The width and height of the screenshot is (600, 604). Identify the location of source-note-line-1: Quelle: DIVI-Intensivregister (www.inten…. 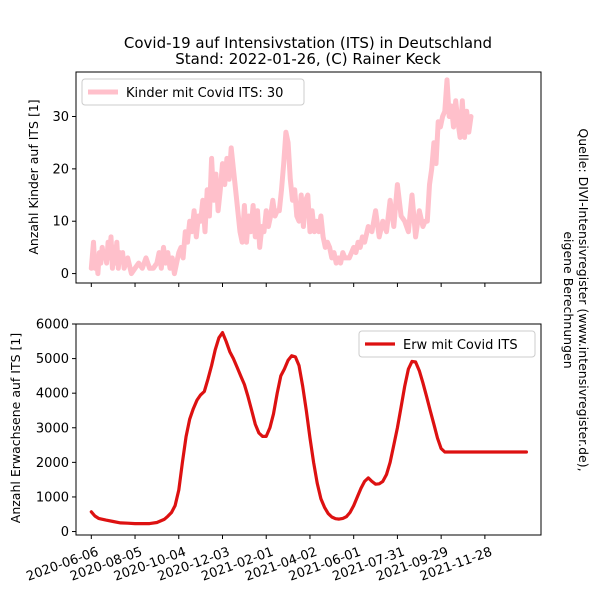
(583, 299).